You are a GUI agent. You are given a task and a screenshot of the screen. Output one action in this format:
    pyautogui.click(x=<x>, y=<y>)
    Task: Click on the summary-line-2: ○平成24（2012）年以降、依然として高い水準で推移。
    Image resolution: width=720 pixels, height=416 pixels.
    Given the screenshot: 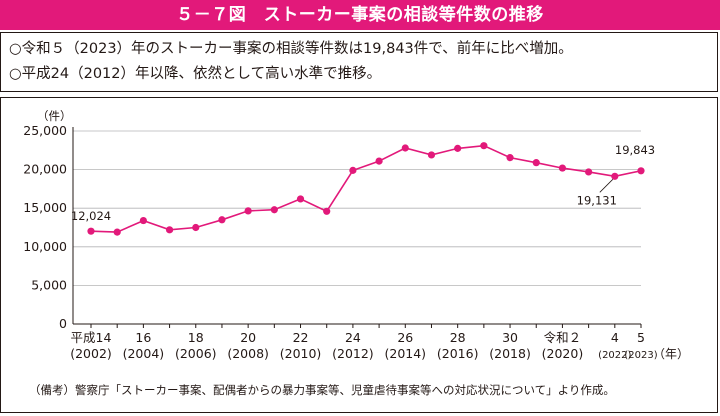 What is the action you would take?
    pyautogui.click(x=195, y=74)
    